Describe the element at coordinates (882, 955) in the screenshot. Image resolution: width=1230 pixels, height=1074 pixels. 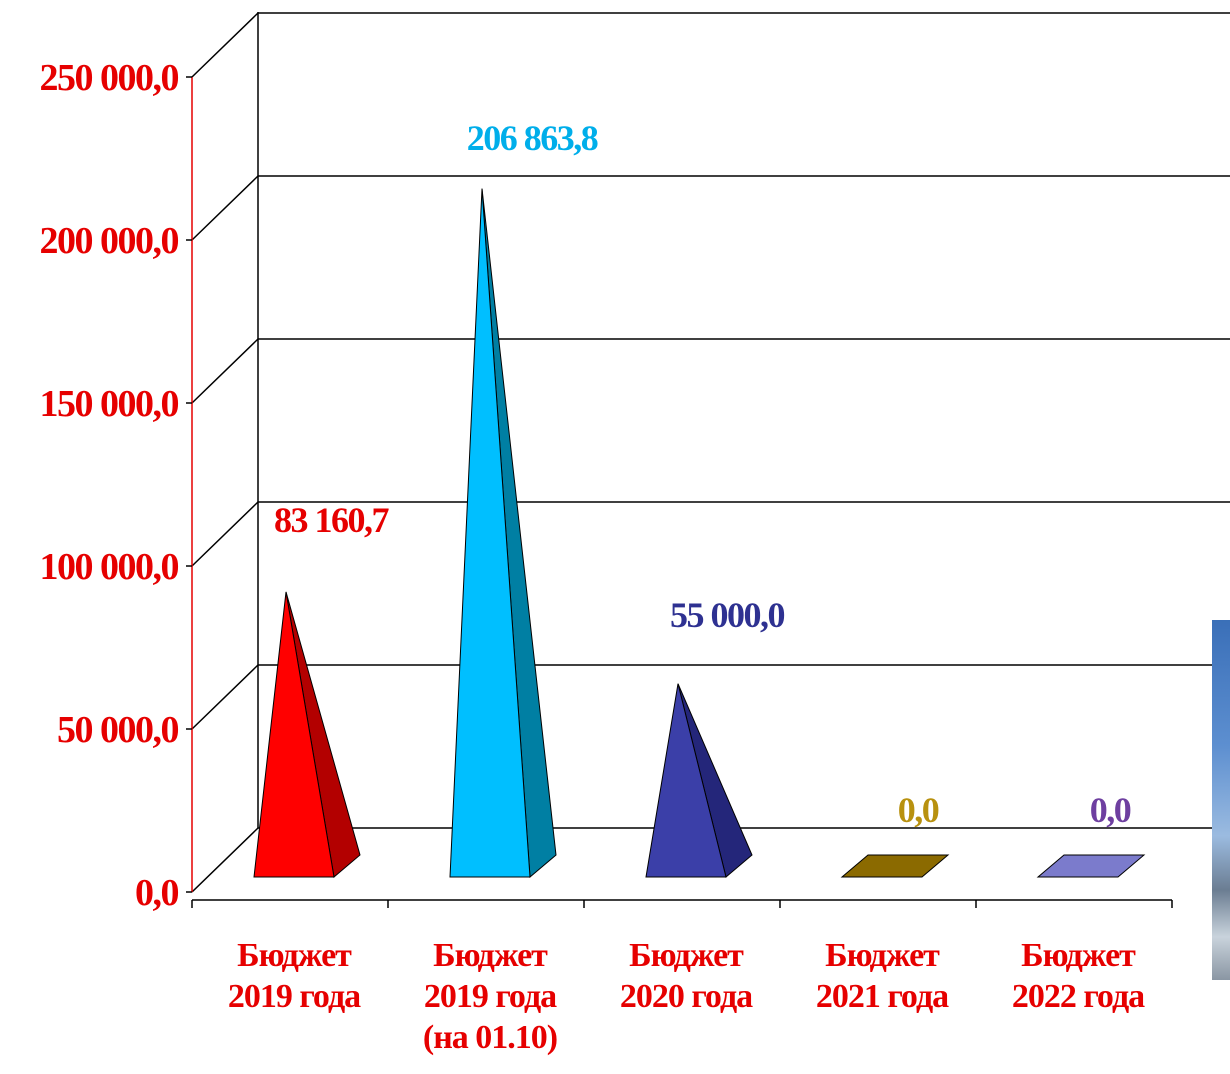
I see `x-category-label-3-0: Бюджет` at that location.